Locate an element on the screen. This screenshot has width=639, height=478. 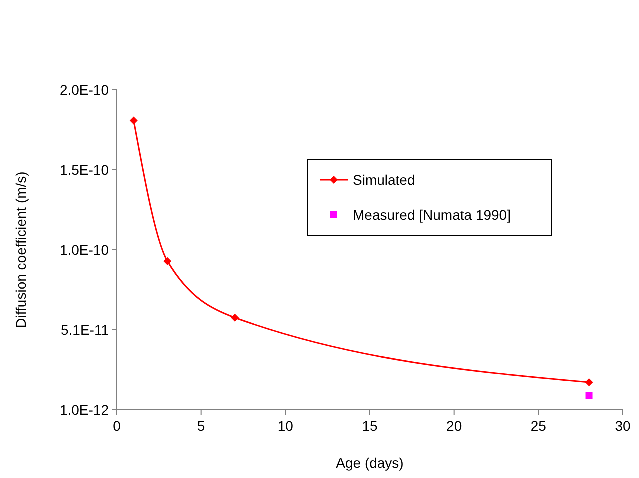
x-tick-label: 30 is located at coordinates (623, 426).